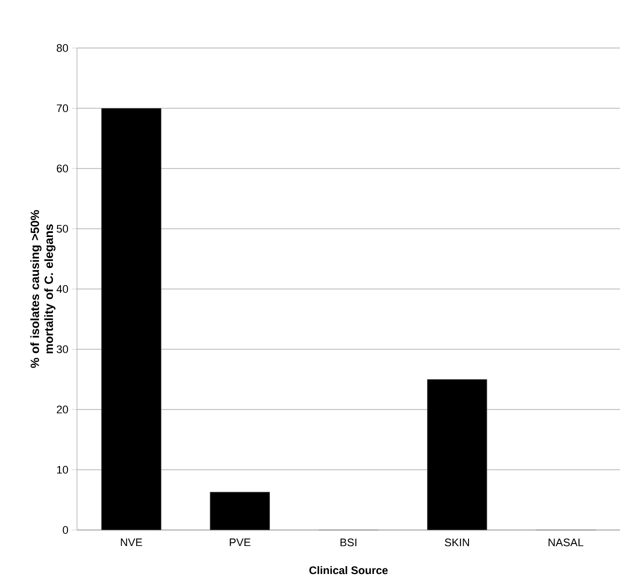  I want to click on y-tick-label: 60, so click(62, 168).